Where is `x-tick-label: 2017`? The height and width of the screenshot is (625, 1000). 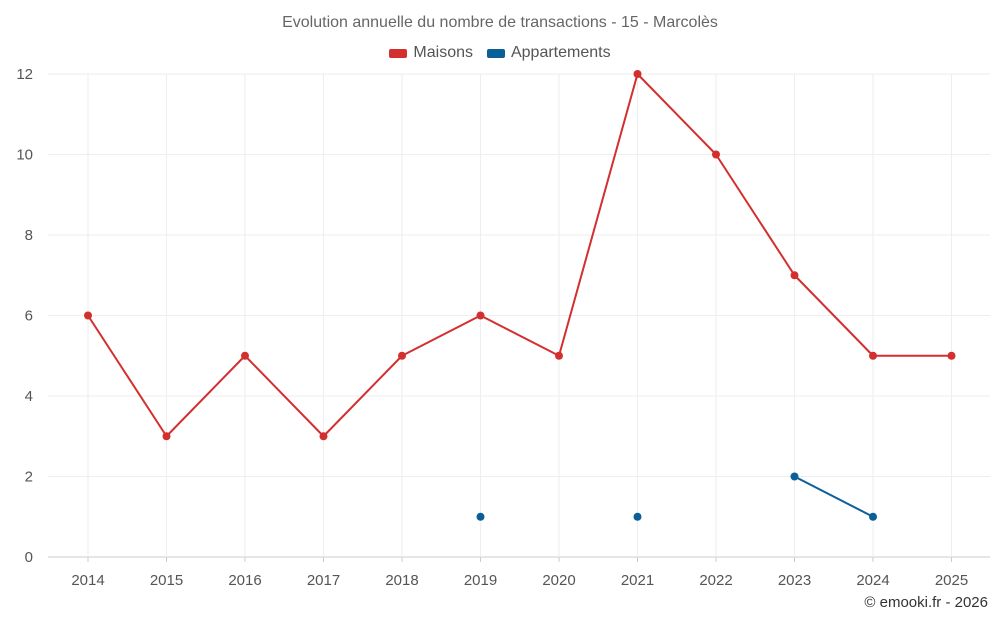
x-tick-label: 2017 is located at coordinates (323, 580).